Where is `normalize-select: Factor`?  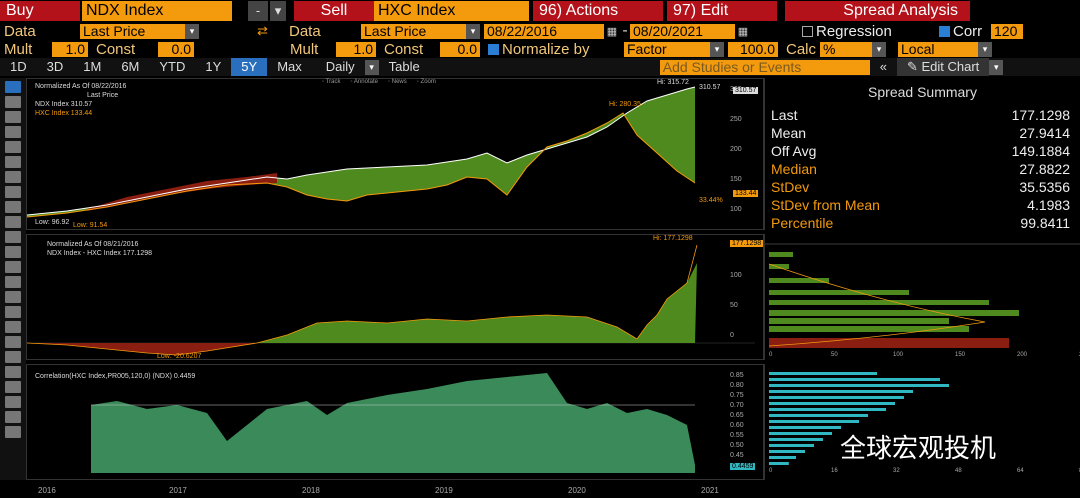 normalize-select: Factor is located at coordinates (667, 49).